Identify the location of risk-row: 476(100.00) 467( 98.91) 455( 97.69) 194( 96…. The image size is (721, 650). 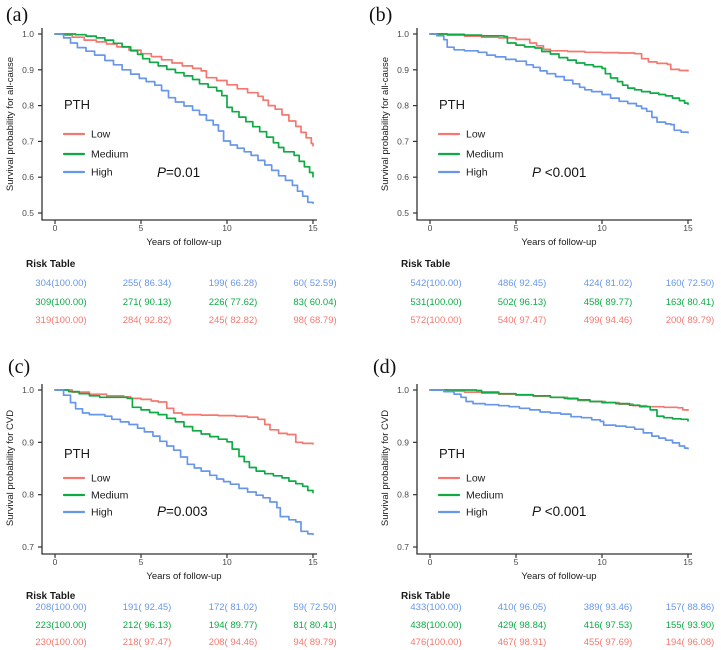
(548, 643).